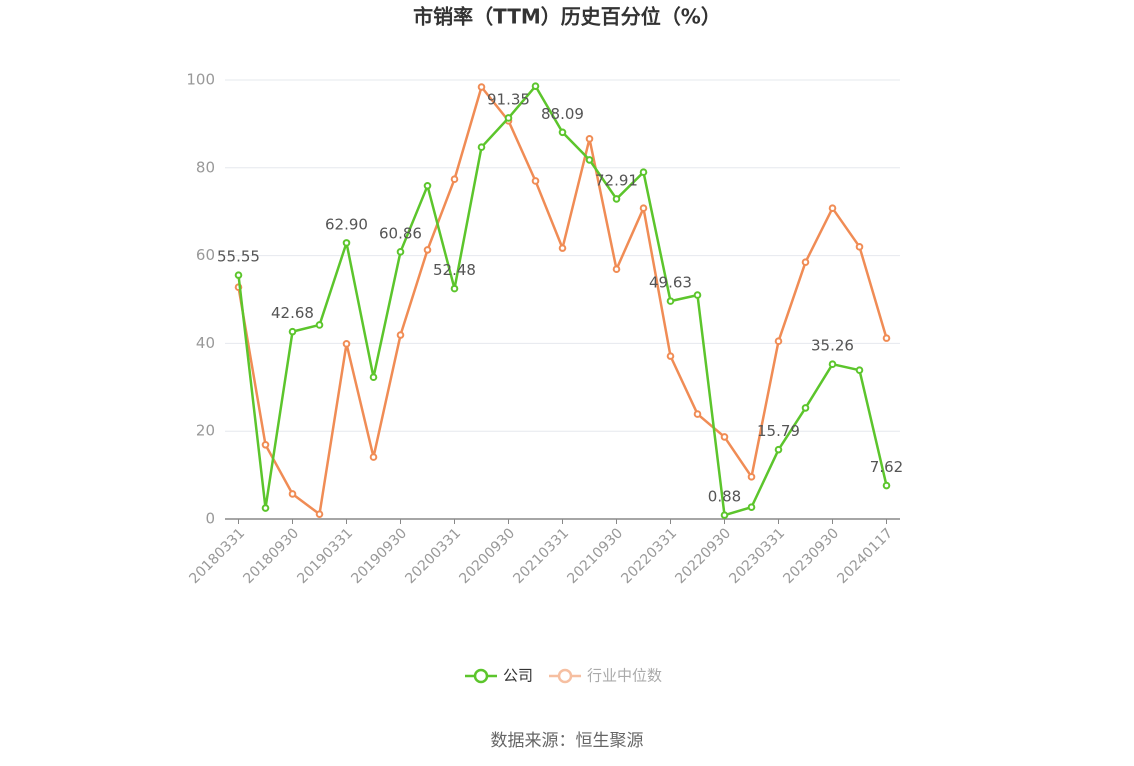 The image size is (1134, 766). What do you see at coordinates (433, 556) in the screenshot?
I see `x-tick-label: 20200331` at bounding box center [433, 556].